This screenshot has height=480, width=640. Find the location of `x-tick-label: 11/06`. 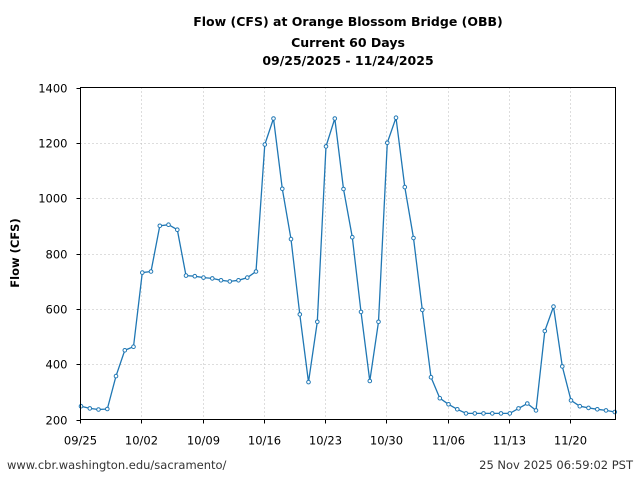

x-tick-label: 11/06 is located at coordinates (448, 441).